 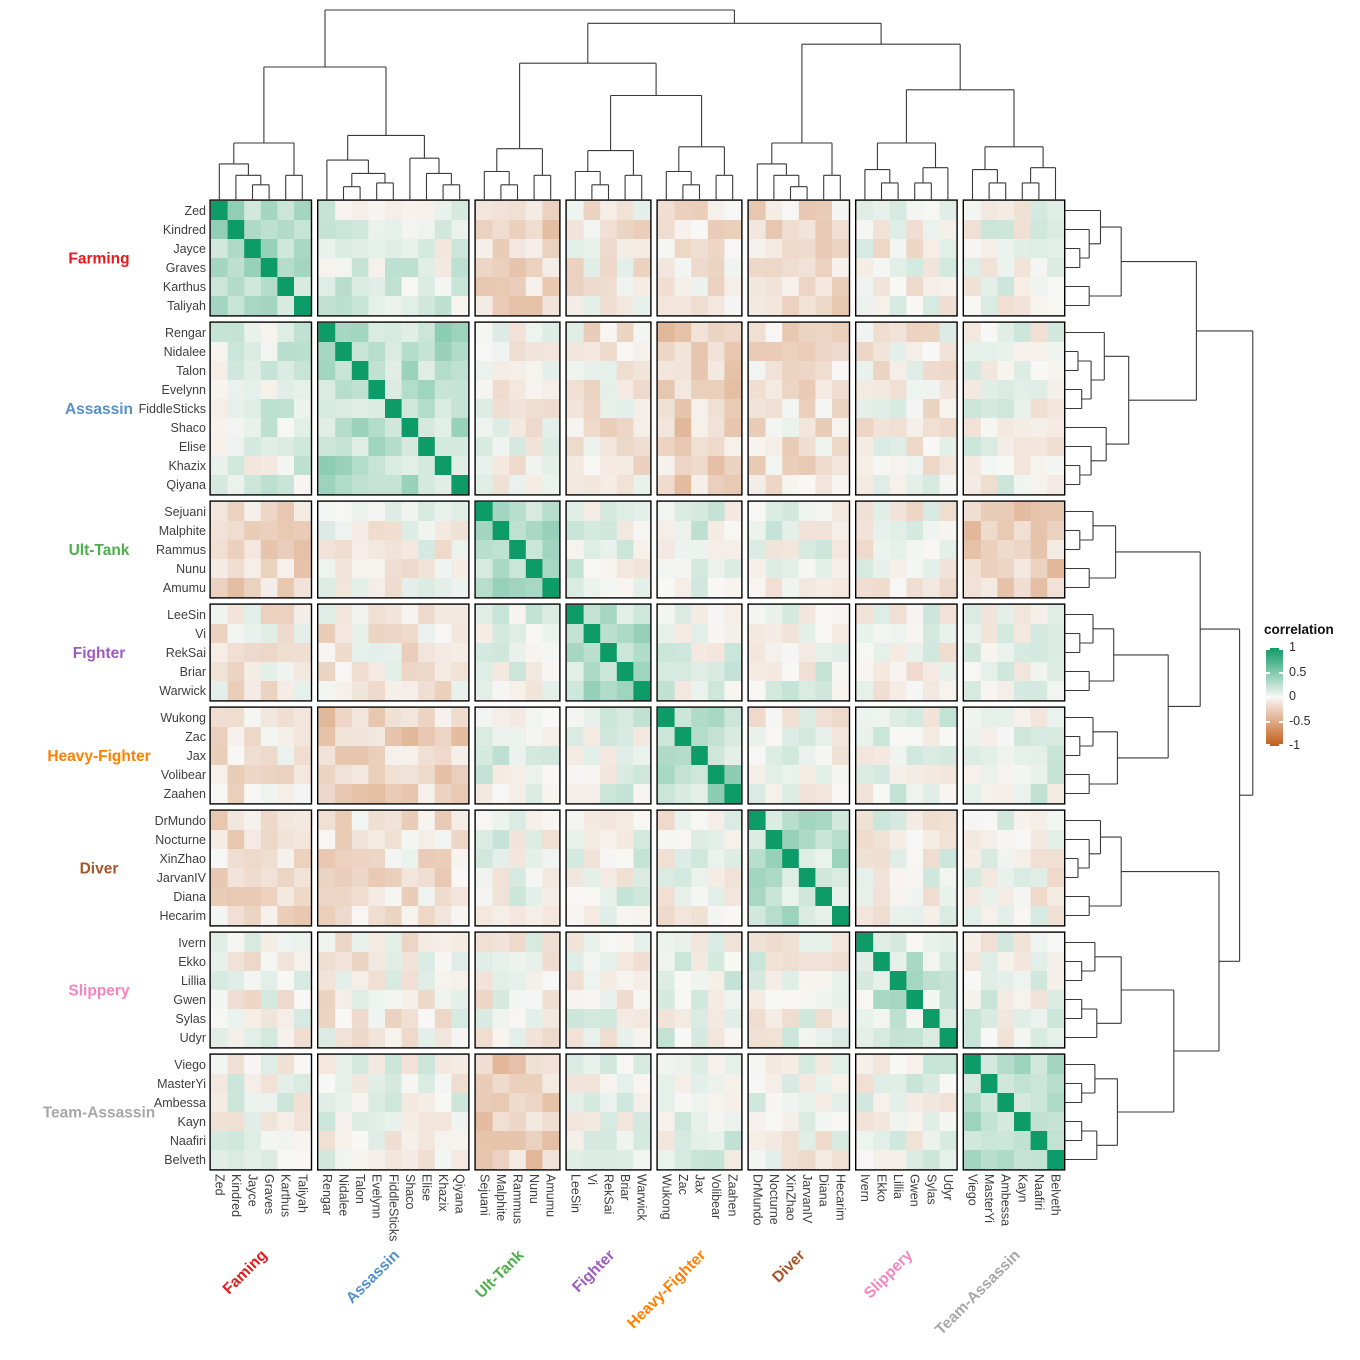 What do you see at coordinates (1299, 629) in the screenshot?
I see `legend-title: correlation` at bounding box center [1299, 629].